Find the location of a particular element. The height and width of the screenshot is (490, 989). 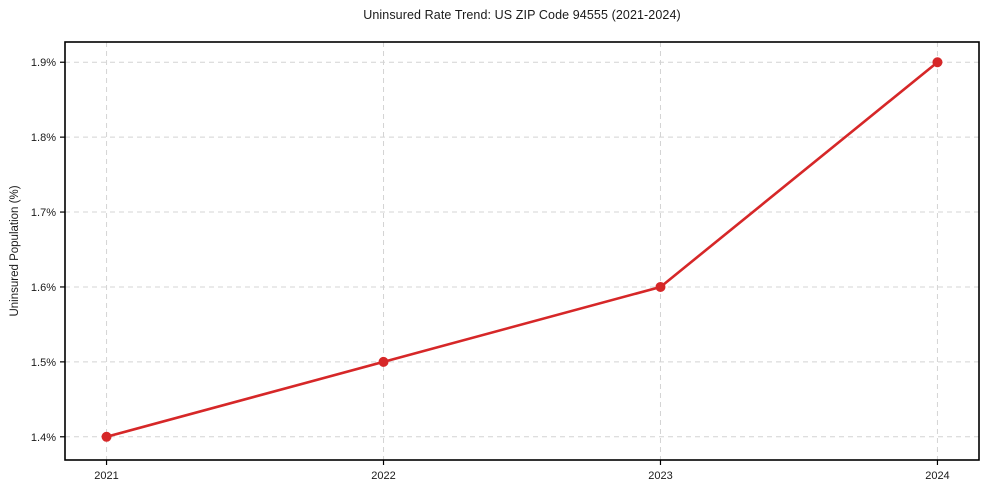

data-point-2023 is located at coordinates (660, 286).